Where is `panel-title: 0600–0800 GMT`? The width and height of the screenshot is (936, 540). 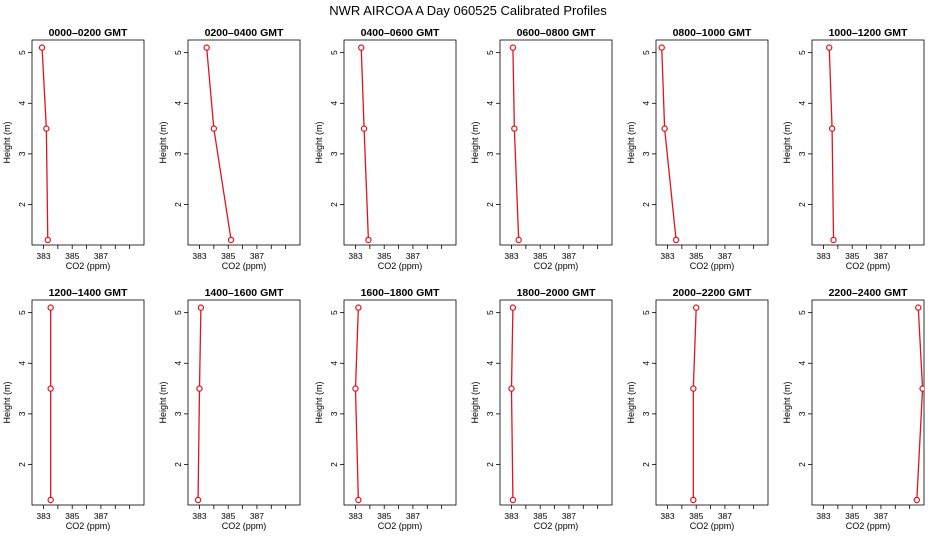 panel-title: 0600–0800 GMT is located at coordinates (556, 33).